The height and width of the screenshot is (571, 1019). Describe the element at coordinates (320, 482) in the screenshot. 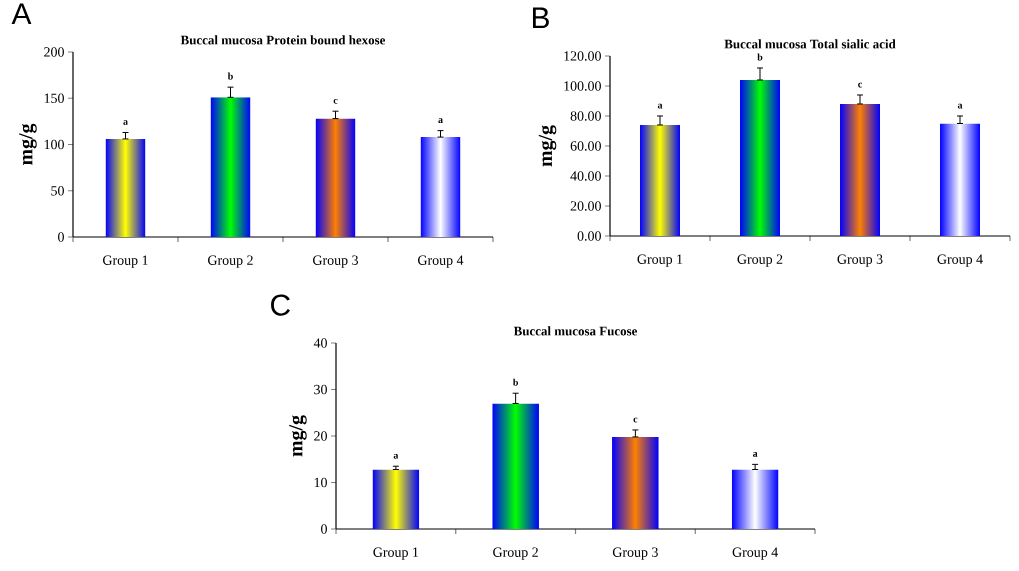

I see `y-tick-label: 10` at that location.